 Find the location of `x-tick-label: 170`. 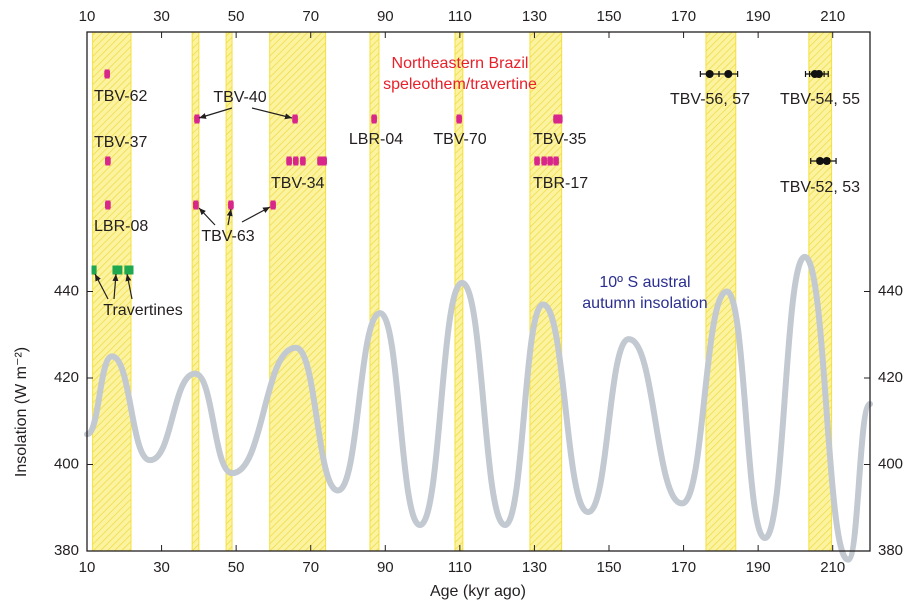

x-tick-label: 170 is located at coordinates (683, 567).